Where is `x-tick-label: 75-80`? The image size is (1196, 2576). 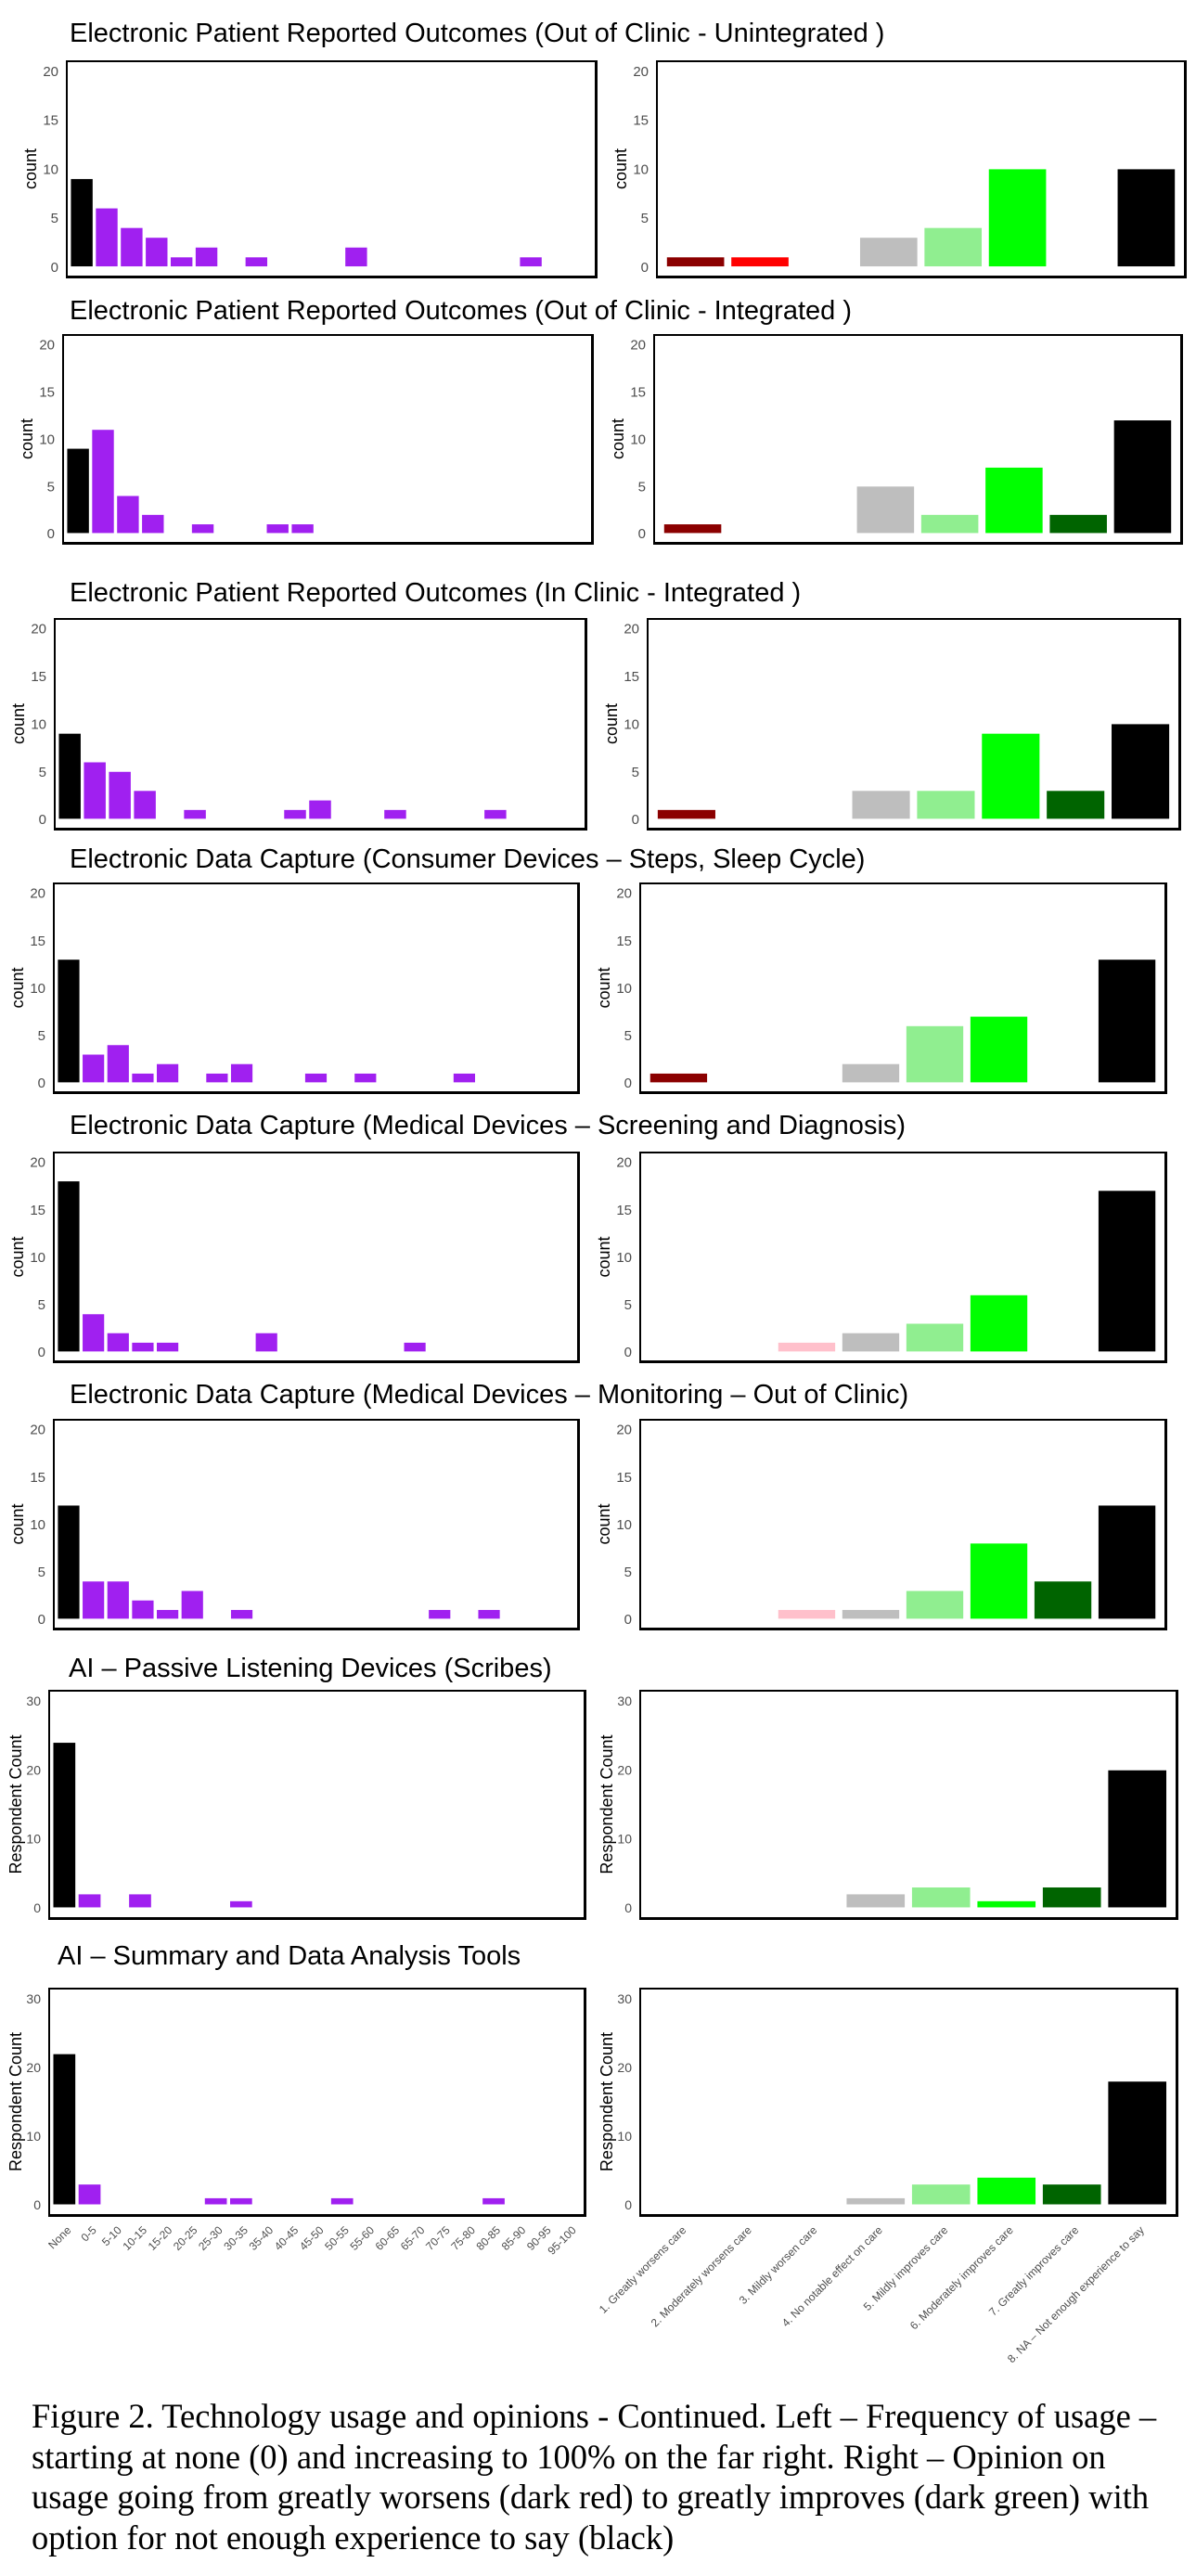 x-tick-label: 75-80 is located at coordinates (463, 2238).